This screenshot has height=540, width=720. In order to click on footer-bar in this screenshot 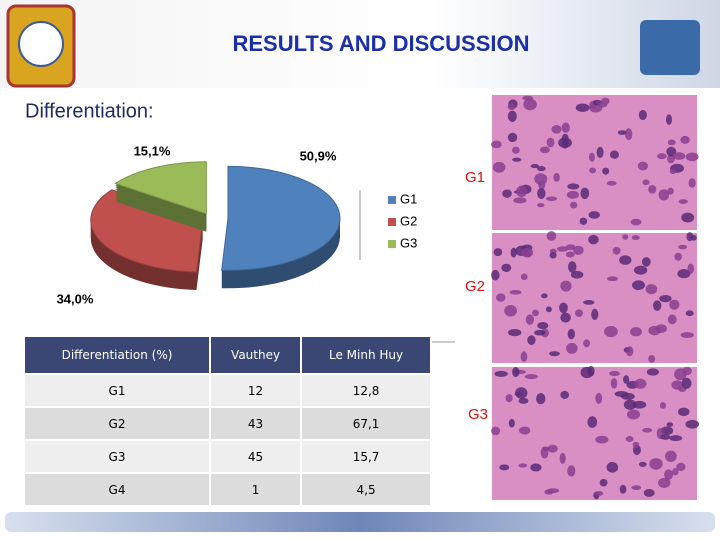, I will do `click(360, 522)`.